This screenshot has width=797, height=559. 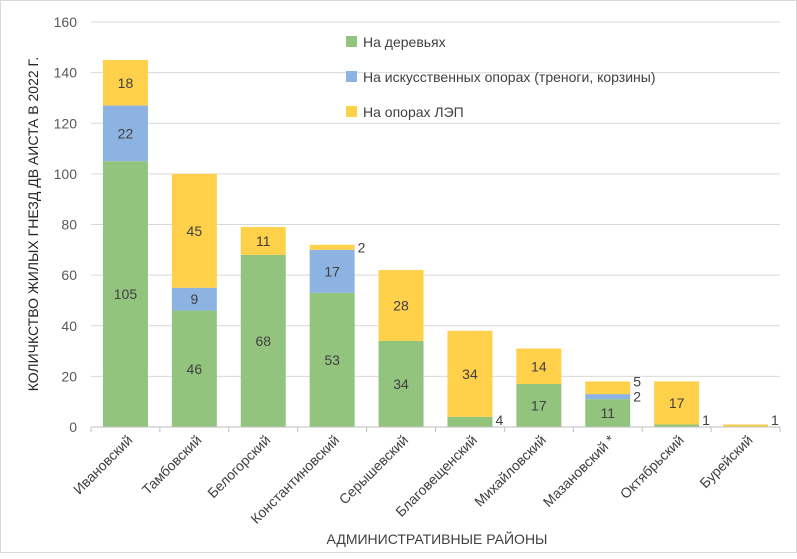 What do you see at coordinates (73, 427) in the screenshot?
I see `y-tick-label: 0` at bounding box center [73, 427].